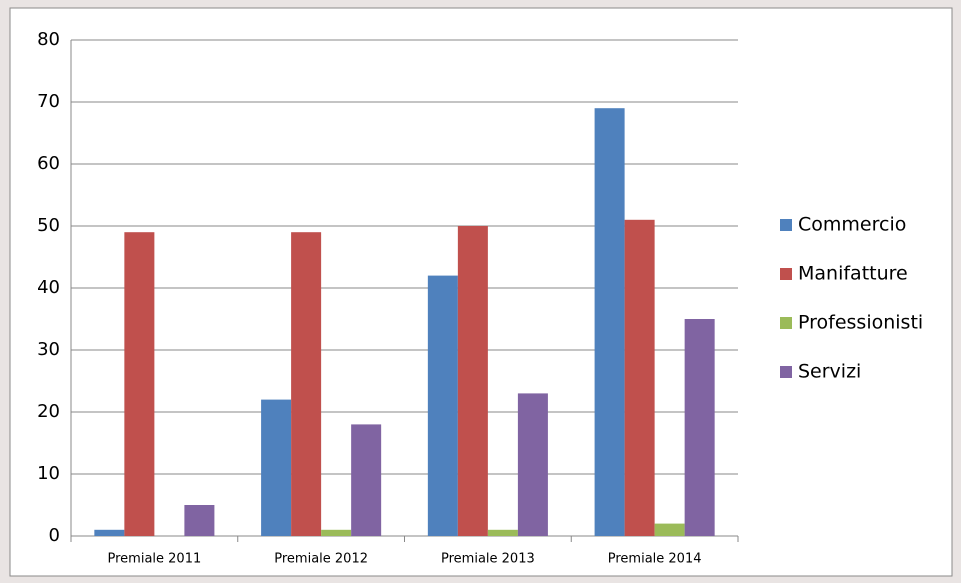 The width and height of the screenshot is (961, 583). What do you see at coordinates (321, 559) in the screenshot?
I see `x-tick-label: Premiale 2012` at bounding box center [321, 559].